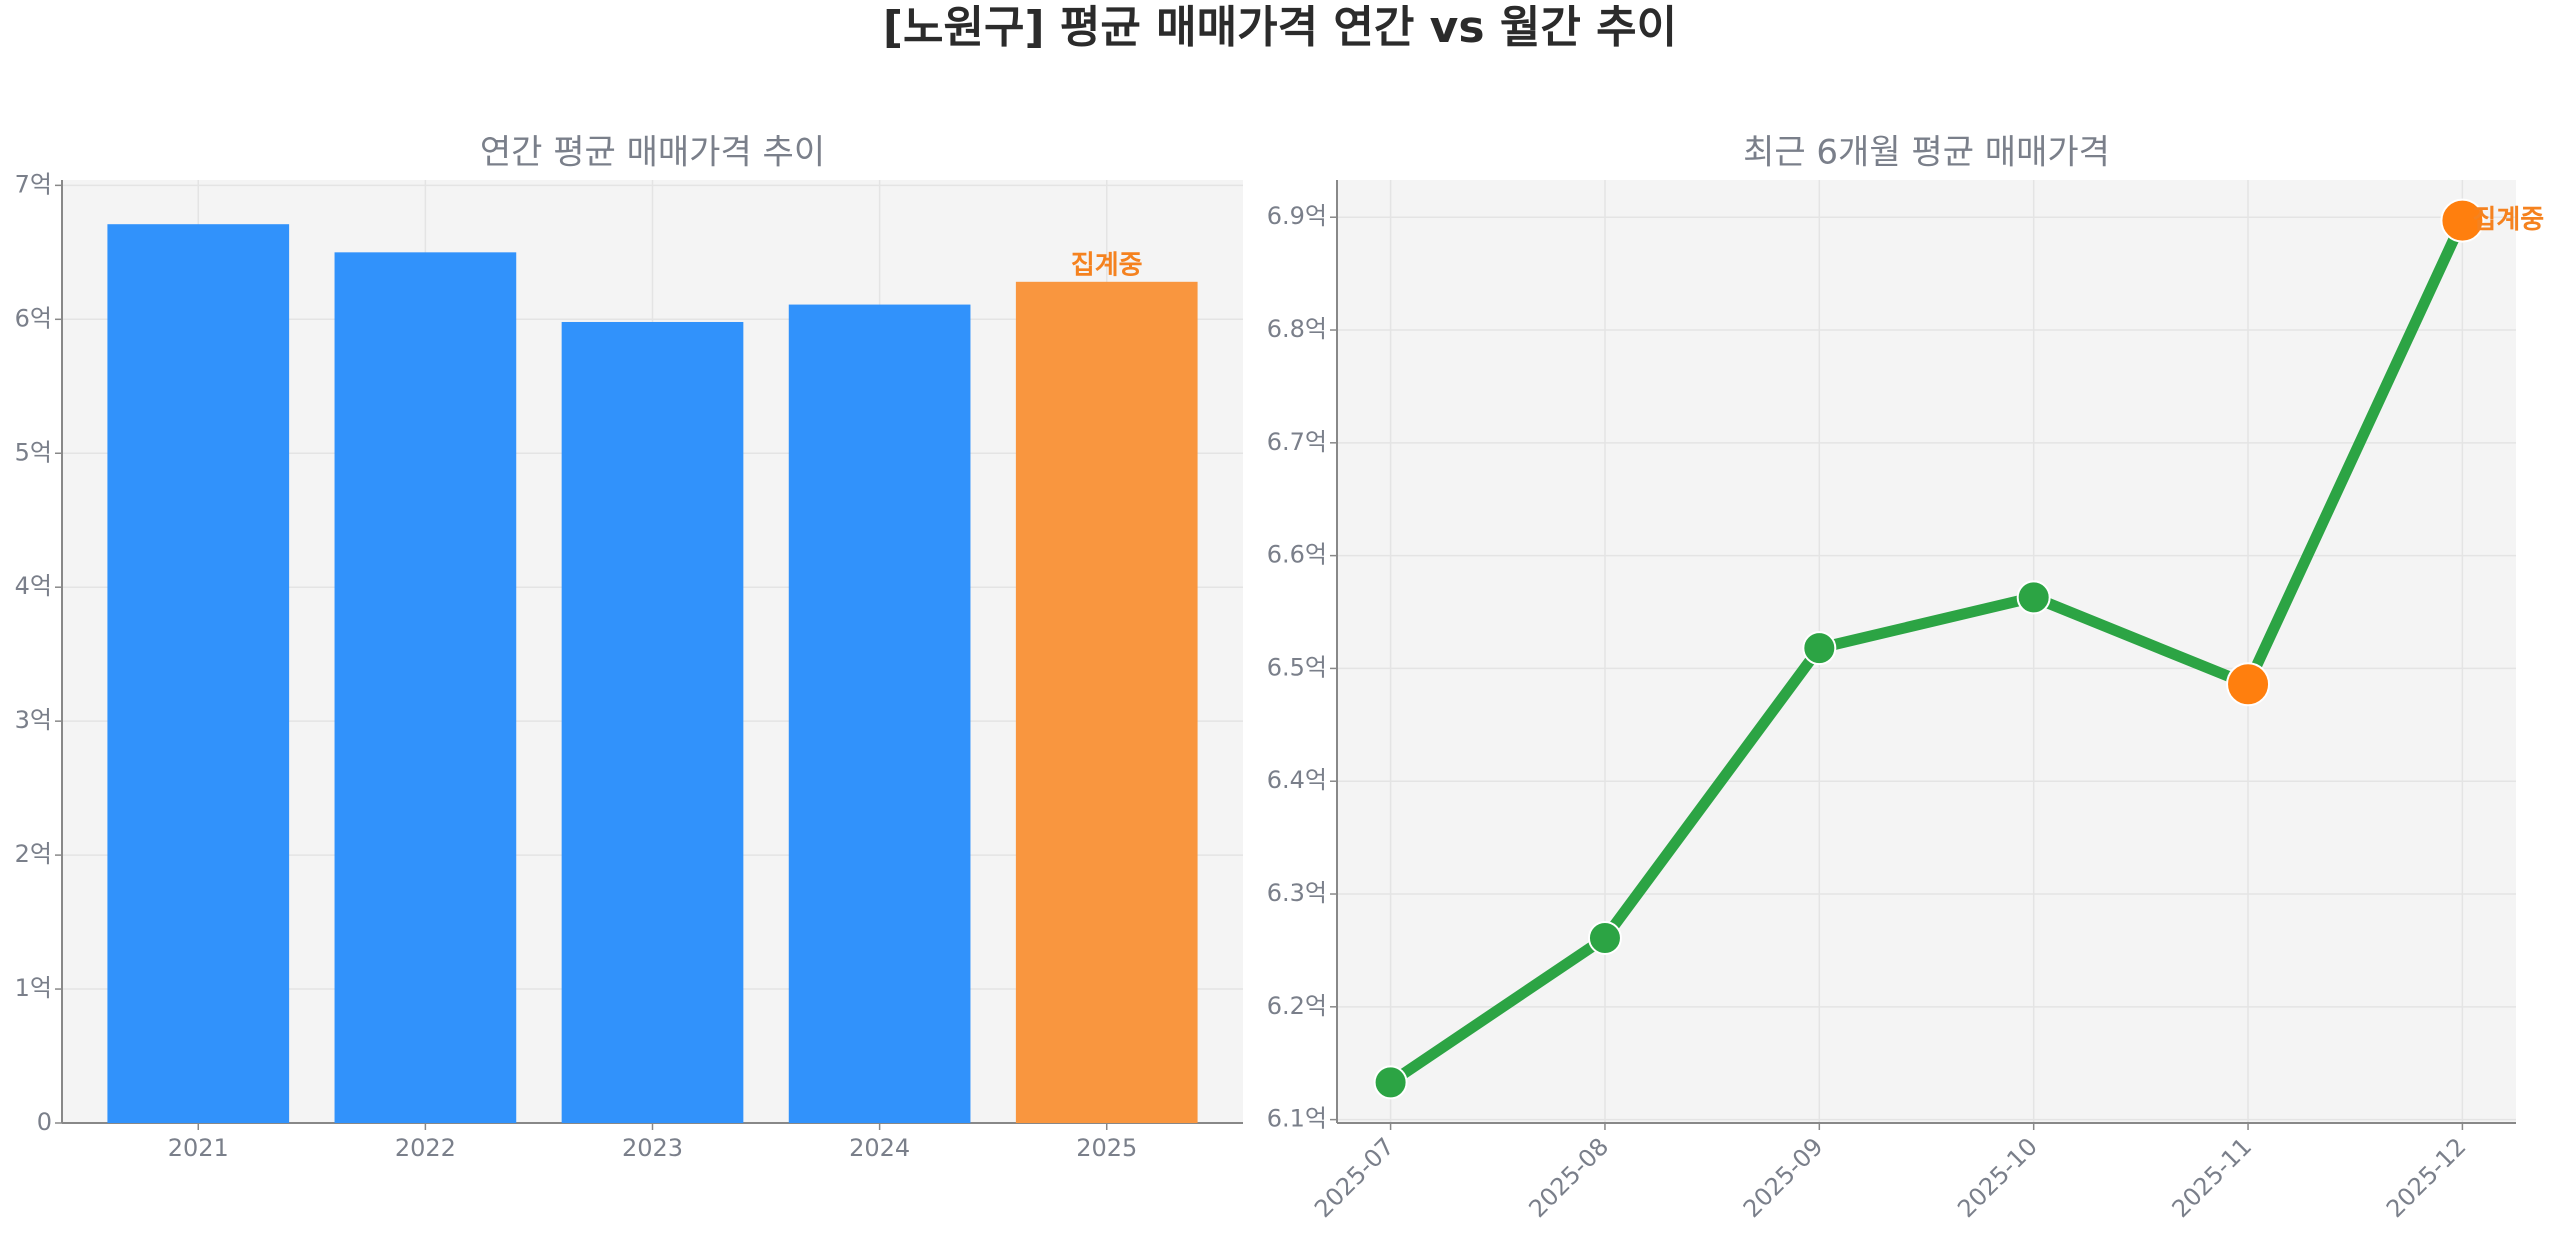 The image size is (2560, 1239). Describe the element at coordinates (1297, 1119) in the screenshot. I see `y-tick-label: 6.1억` at that location.